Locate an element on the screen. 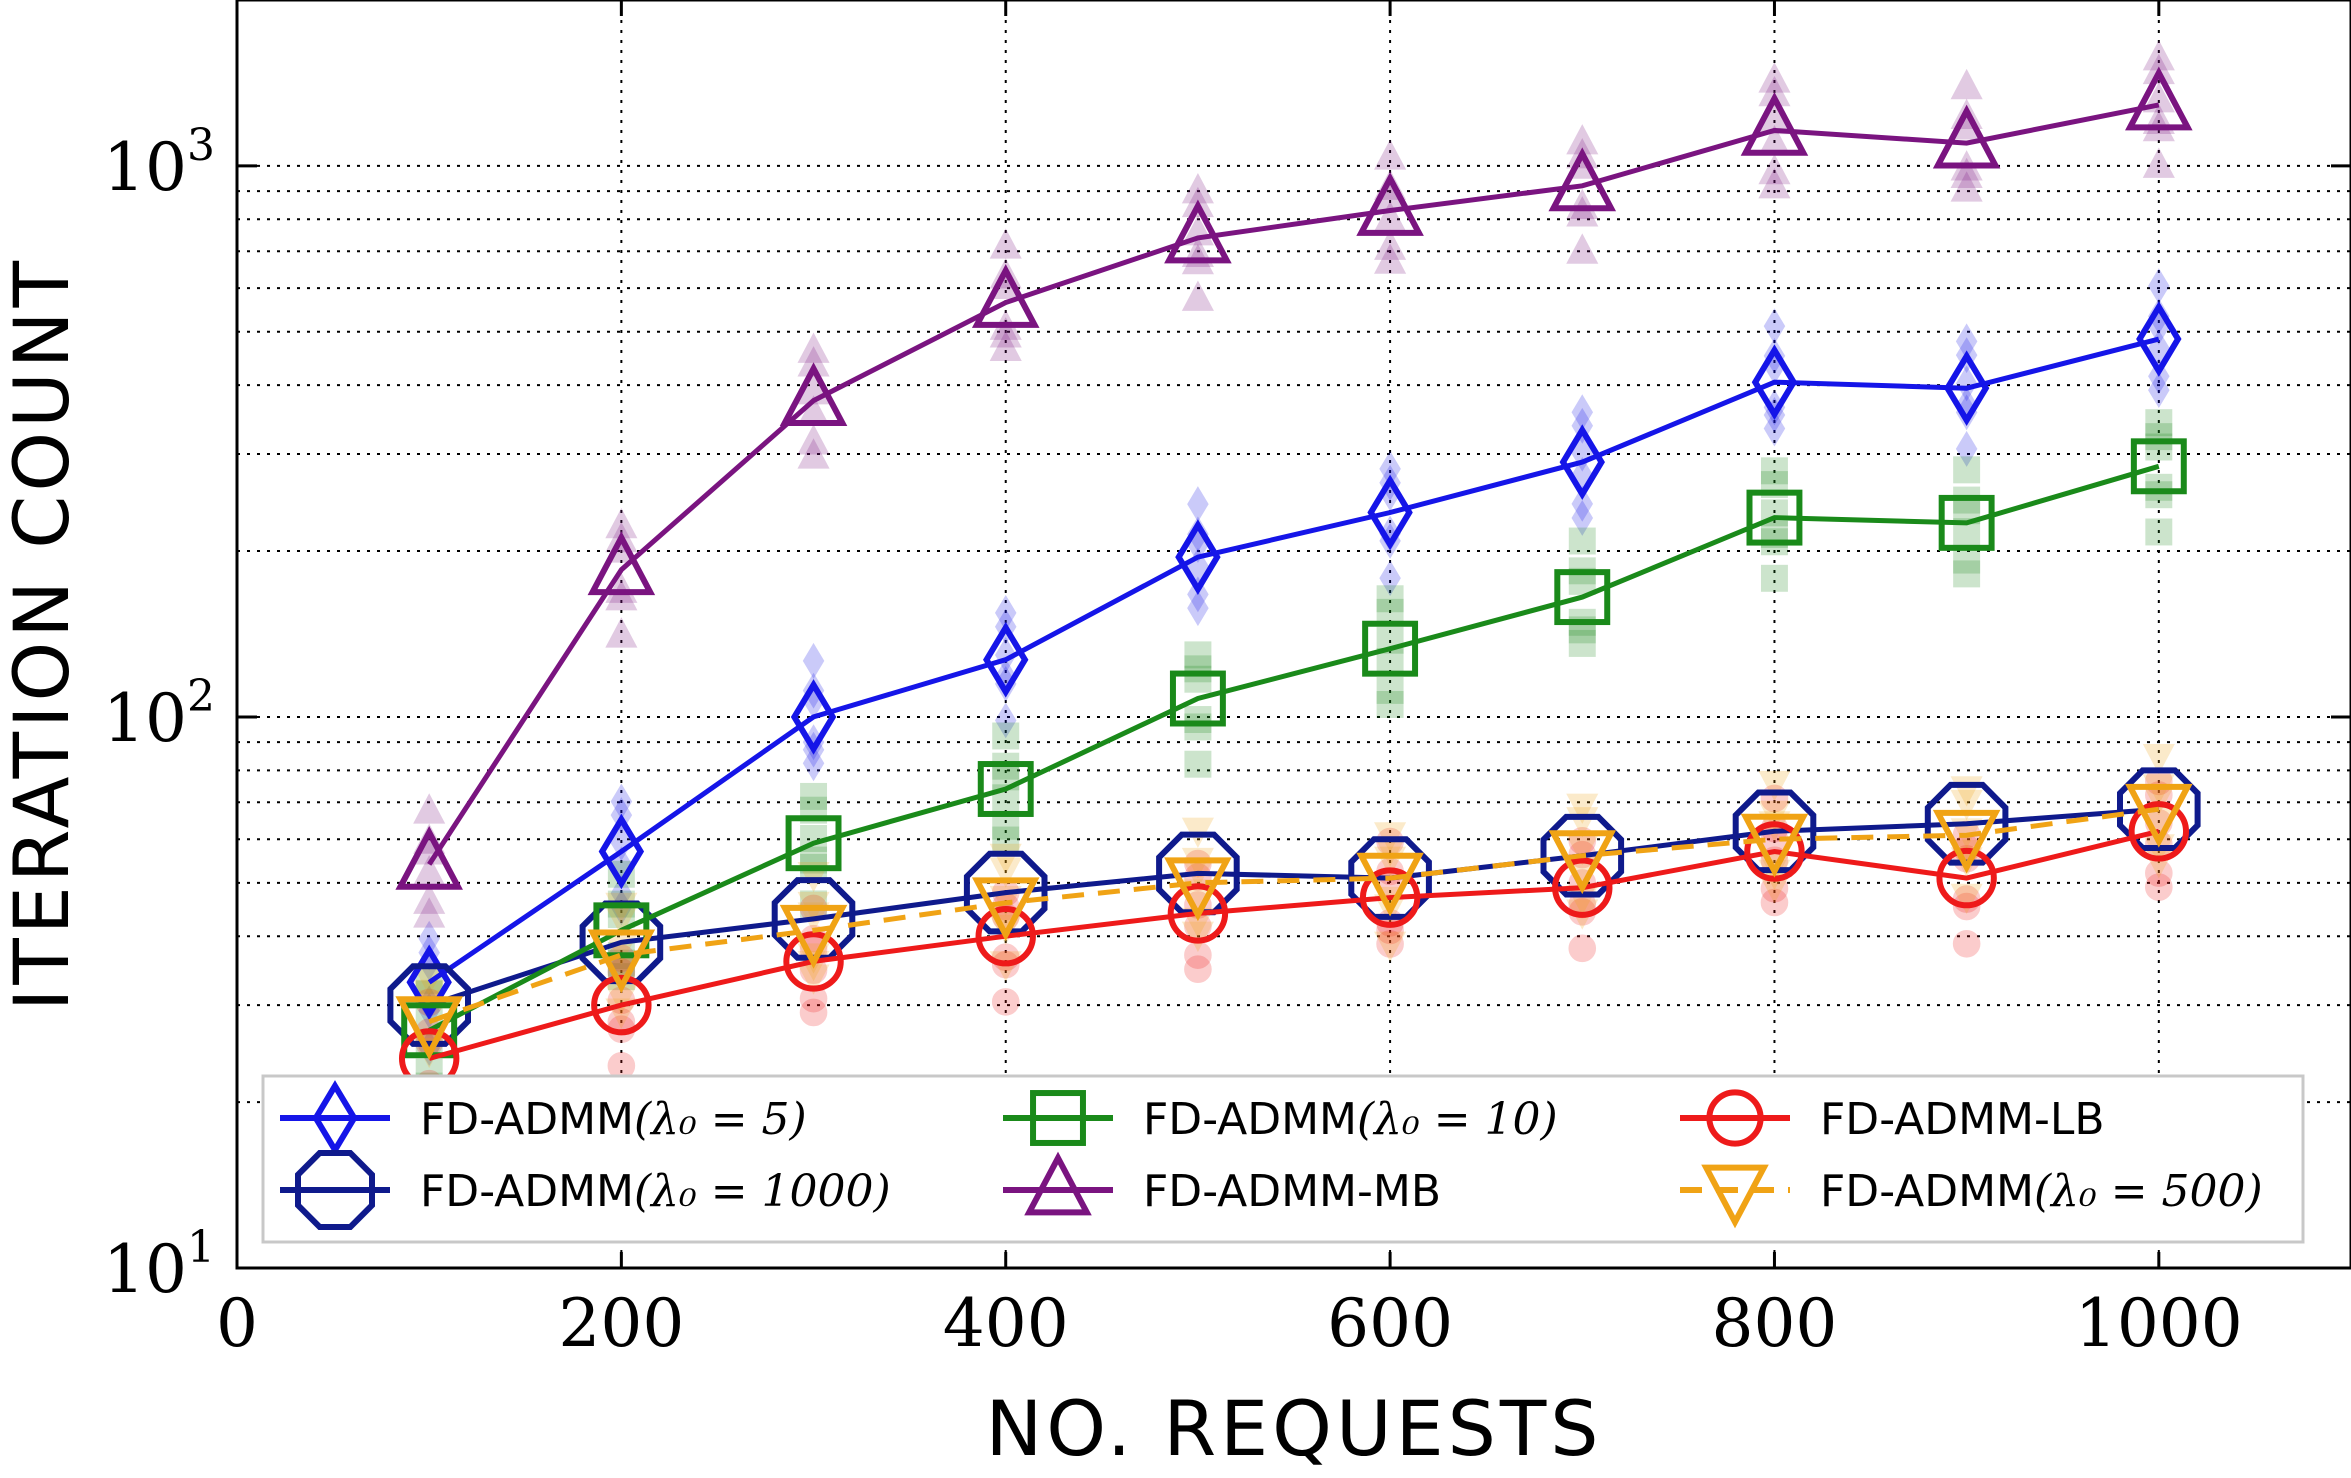 The height and width of the screenshot is (1478, 2351). legend-label: FD-ADMM(λ₀ = 10) is located at coordinates (1350, 1119).